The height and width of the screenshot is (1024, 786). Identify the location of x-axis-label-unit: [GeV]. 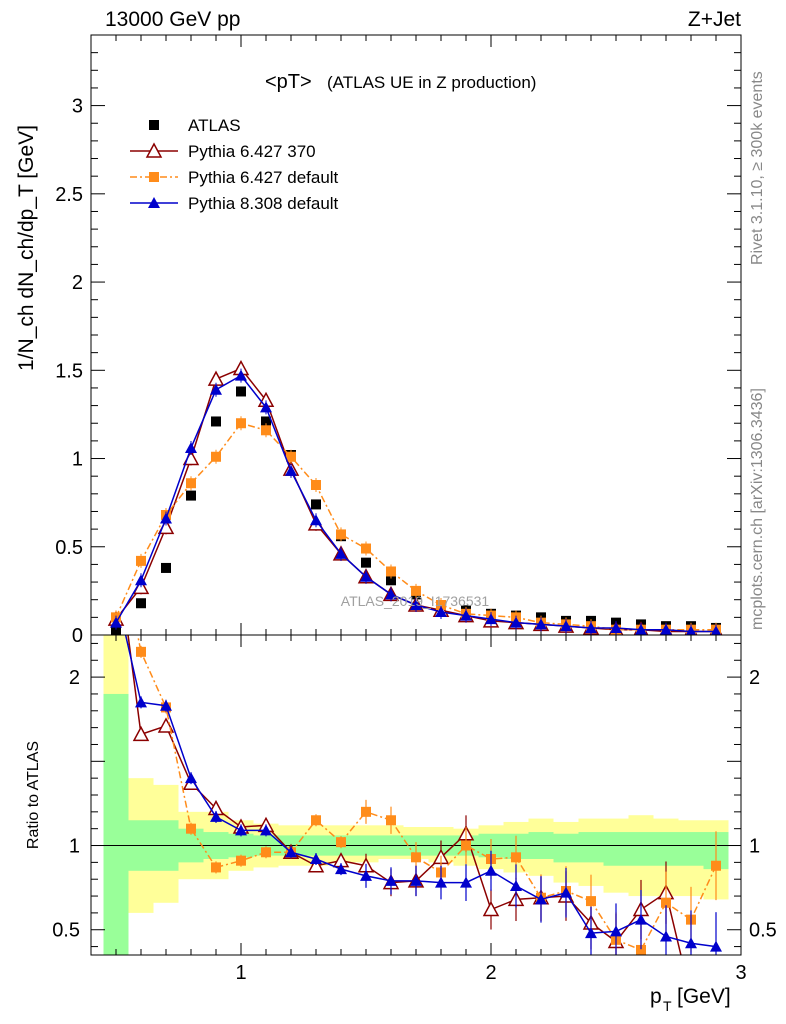
(704, 996).